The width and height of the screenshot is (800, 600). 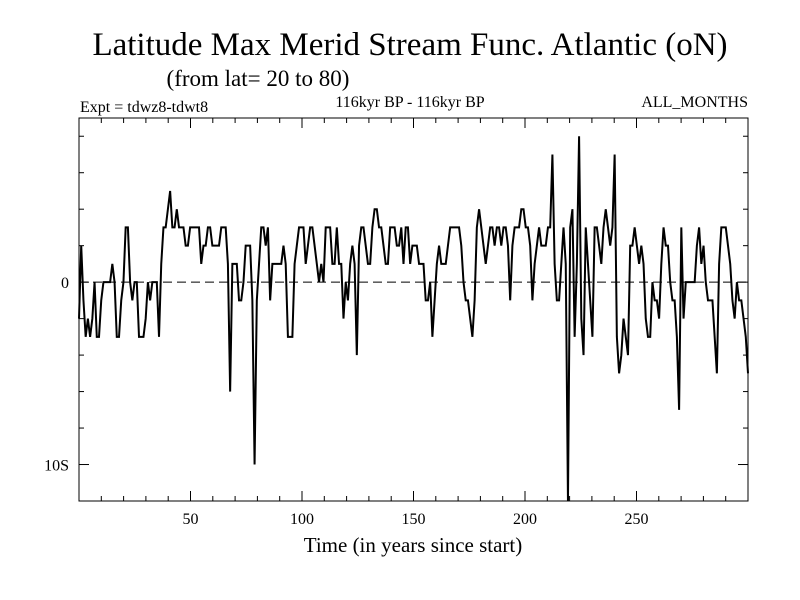 I want to click on period-label: 116kyr BP - 116kyr BP, so click(x=409, y=102).